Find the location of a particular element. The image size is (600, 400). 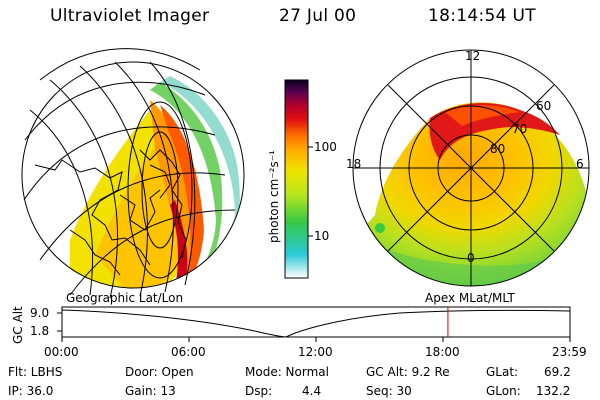

alt-xtick-0000: 00:00 is located at coordinates (61, 352).